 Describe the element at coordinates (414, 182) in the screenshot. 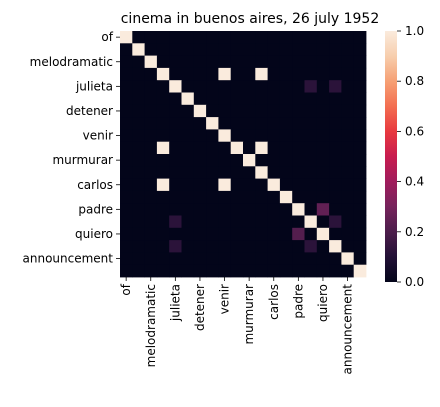

I see `colorbar-tick-label: 0.4` at that location.